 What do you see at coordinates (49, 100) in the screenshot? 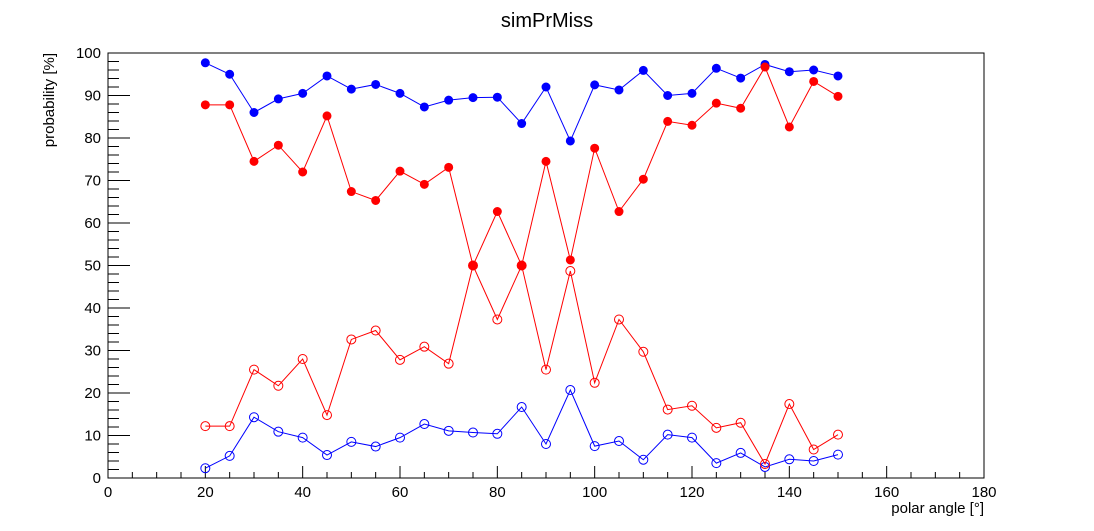
I see `y-axis-title: probability [%]` at bounding box center [49, 100].